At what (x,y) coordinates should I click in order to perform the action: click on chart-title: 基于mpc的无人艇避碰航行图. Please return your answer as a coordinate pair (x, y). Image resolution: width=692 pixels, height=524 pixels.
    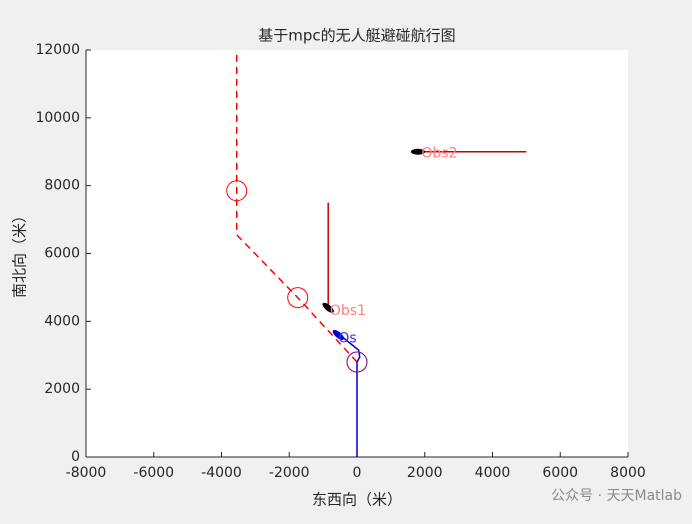
    Looking at the image, I should click on (356, 36).